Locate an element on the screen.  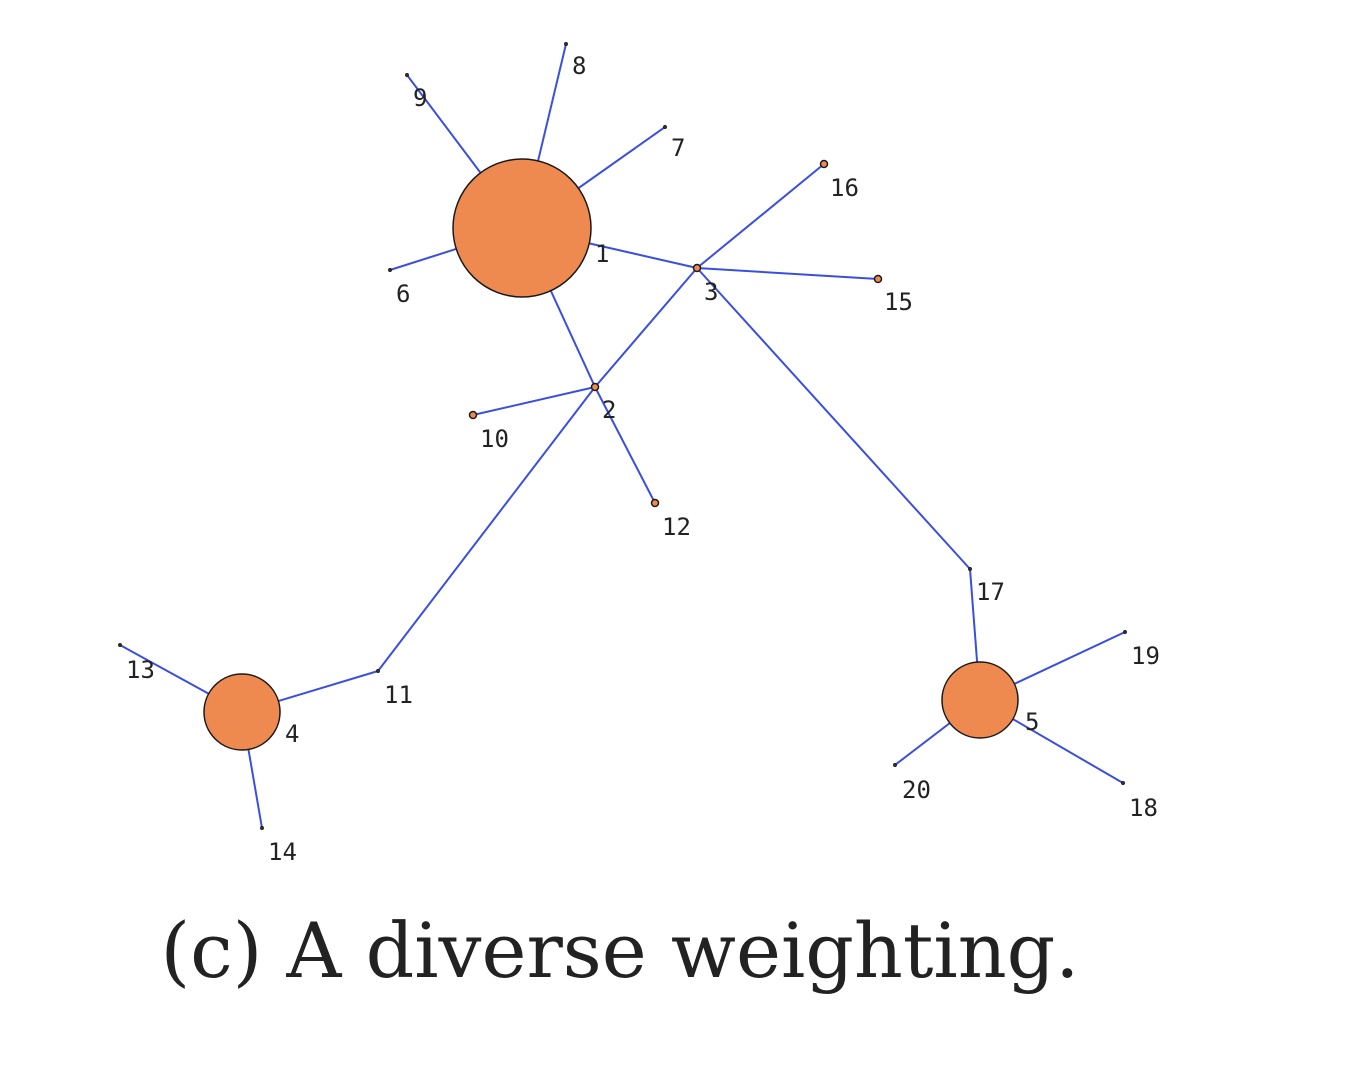
node-label-16: 16 is located at coordinates (844, 188).